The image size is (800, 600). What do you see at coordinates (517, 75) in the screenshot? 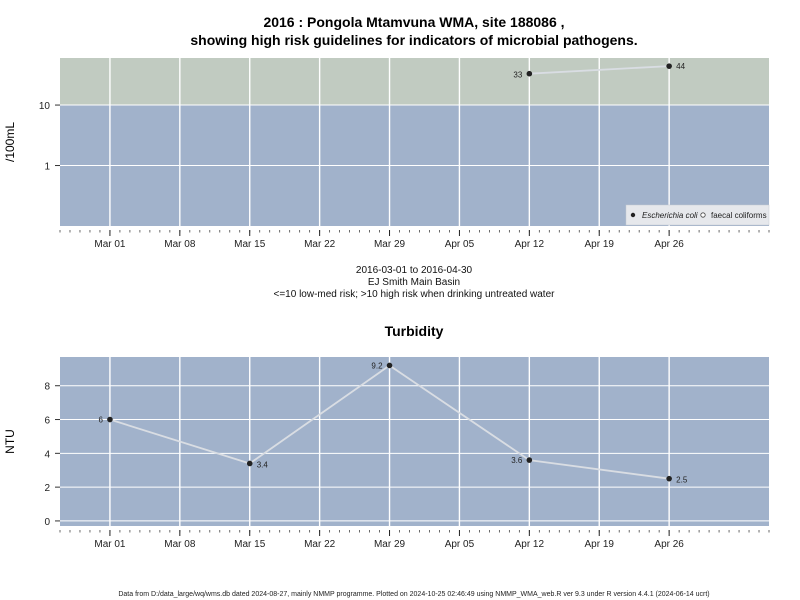
I see `data-label: 33` at bounding box center [517, 75].